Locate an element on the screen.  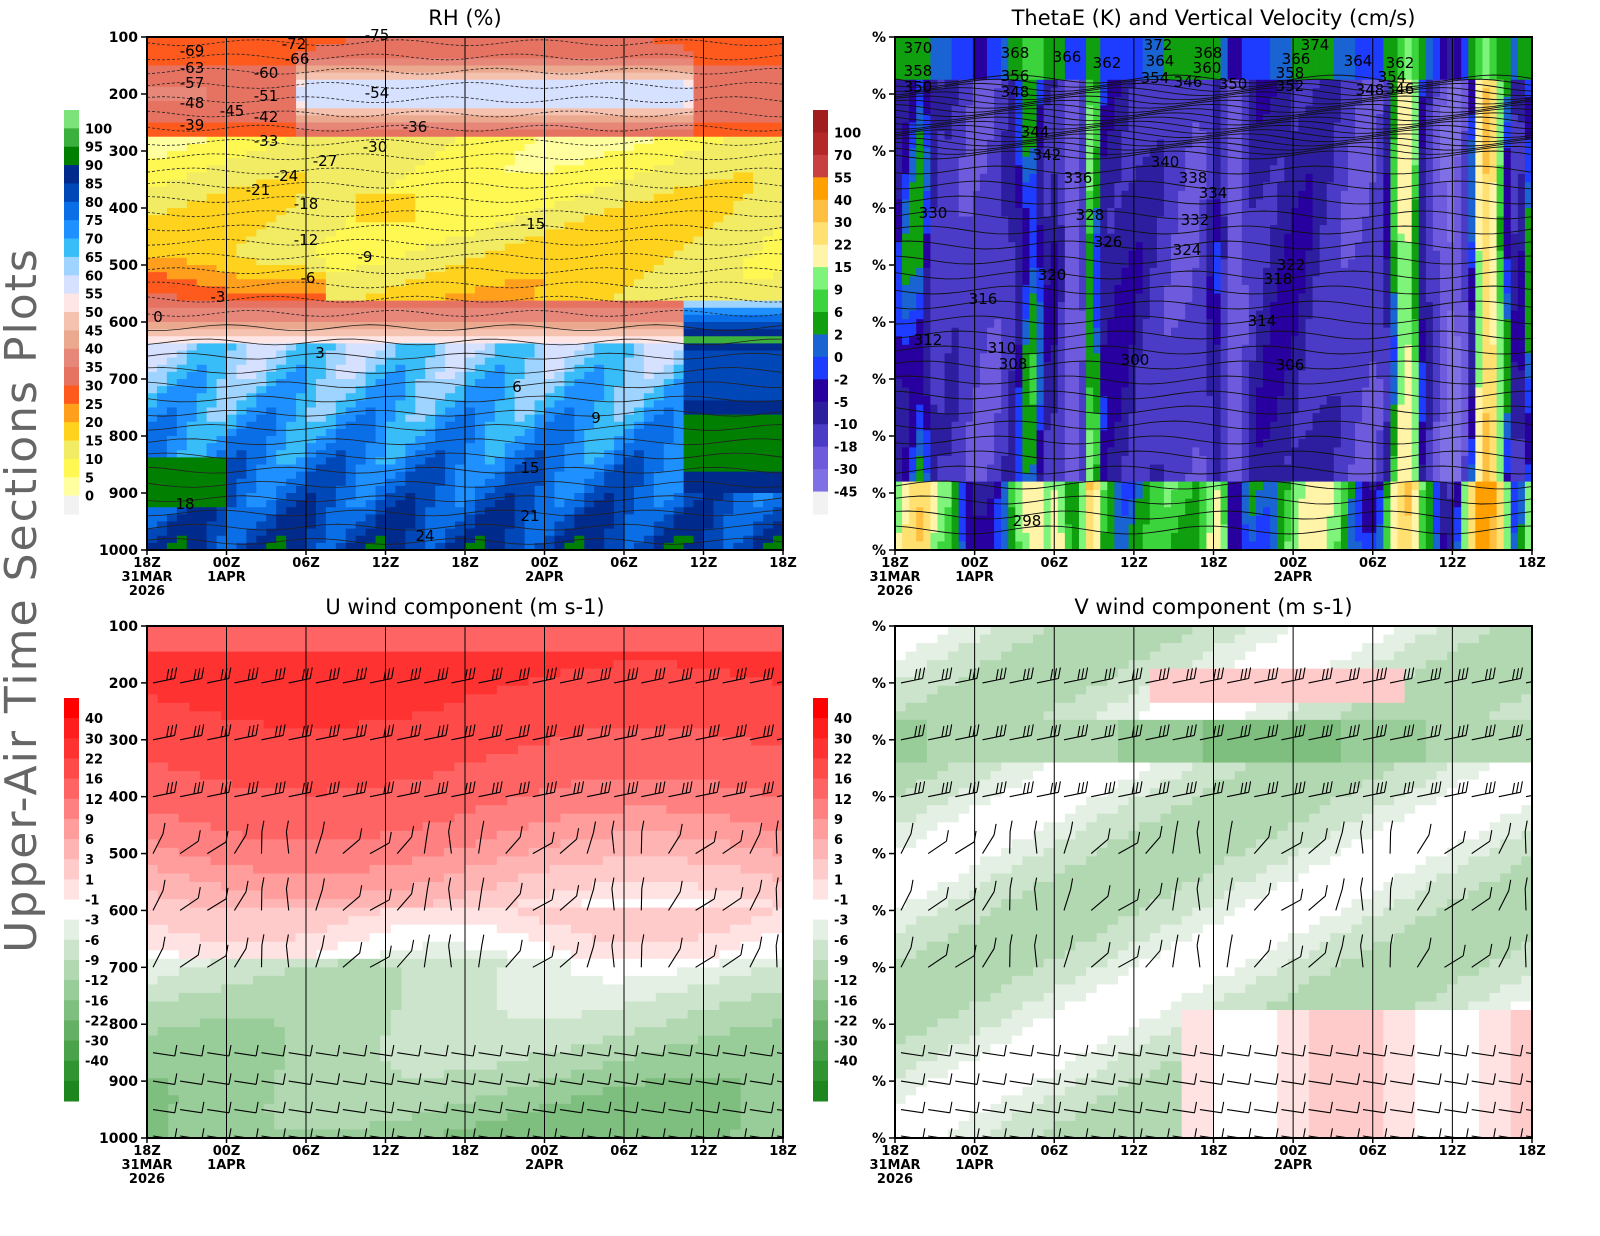
colorbar-label: 25 is located at coordinates (94, 405).